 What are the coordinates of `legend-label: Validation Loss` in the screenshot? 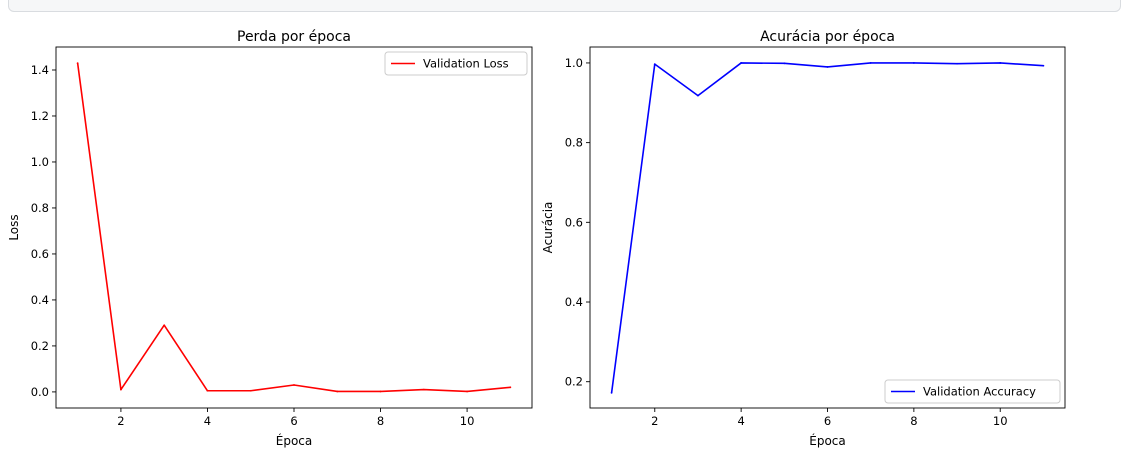 It's located at (466, 64).